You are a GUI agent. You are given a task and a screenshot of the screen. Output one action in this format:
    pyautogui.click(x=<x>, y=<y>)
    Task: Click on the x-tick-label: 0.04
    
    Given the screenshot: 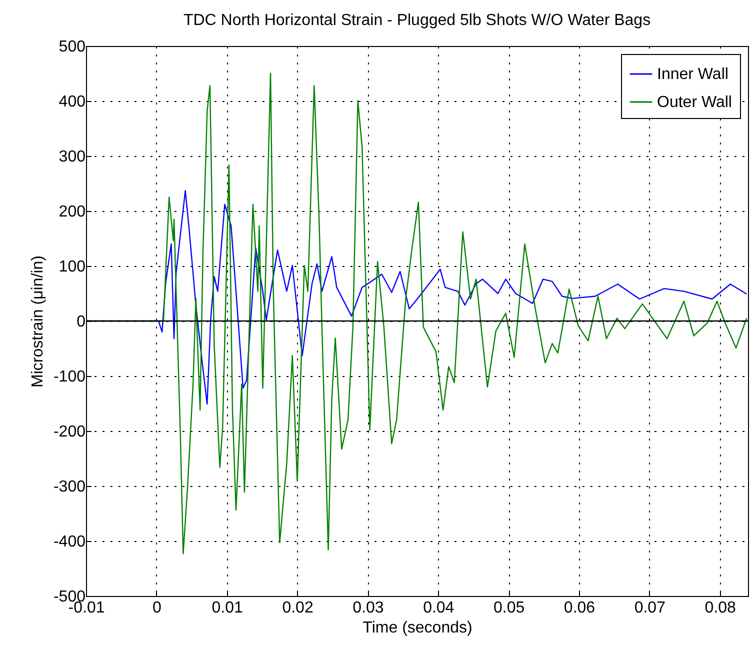 What is the action you would take?
    pyautogui.click(x=438, y=608)
    